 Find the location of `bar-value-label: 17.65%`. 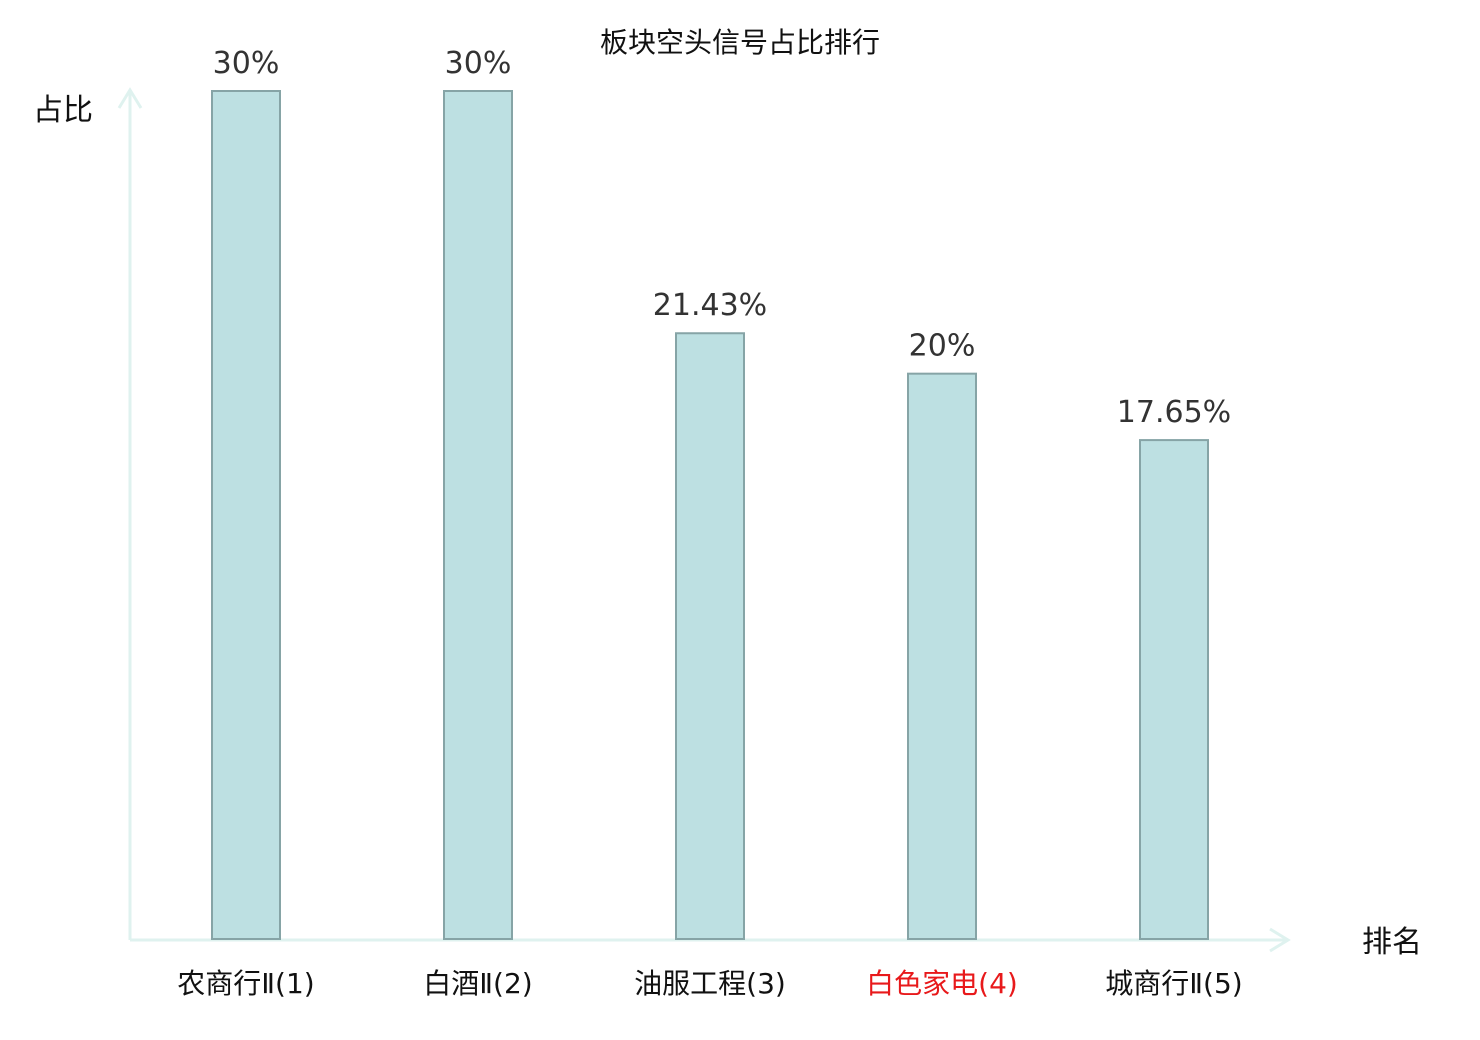

bar-value-label: 17.65% is located at coordinates (1174, 412).